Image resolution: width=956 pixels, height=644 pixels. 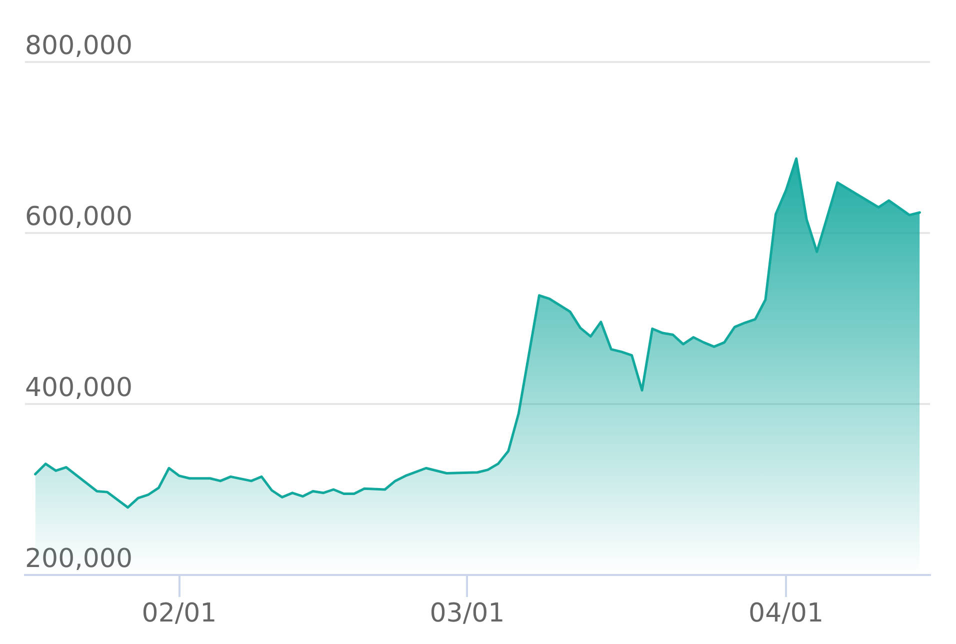 What do you see at coordinates (467, 613) in the screenshot?
I see `x-tick-label: 03/01` at bounding box center [467, 613].